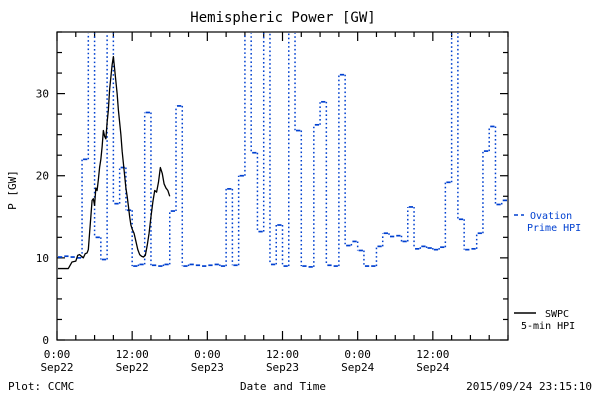  Describe the element at coordinates (551, 216) in the screenshot. I see `legend-label-ovation-line1: Ovation` at that location.